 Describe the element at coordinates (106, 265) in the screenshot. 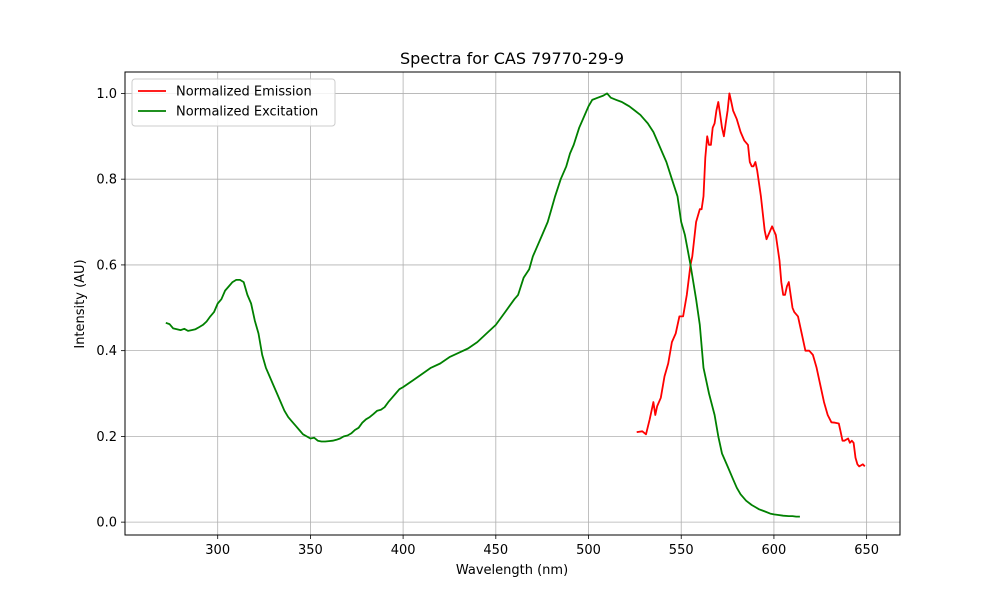

I see `y-tick-label: 0.6` at that location.